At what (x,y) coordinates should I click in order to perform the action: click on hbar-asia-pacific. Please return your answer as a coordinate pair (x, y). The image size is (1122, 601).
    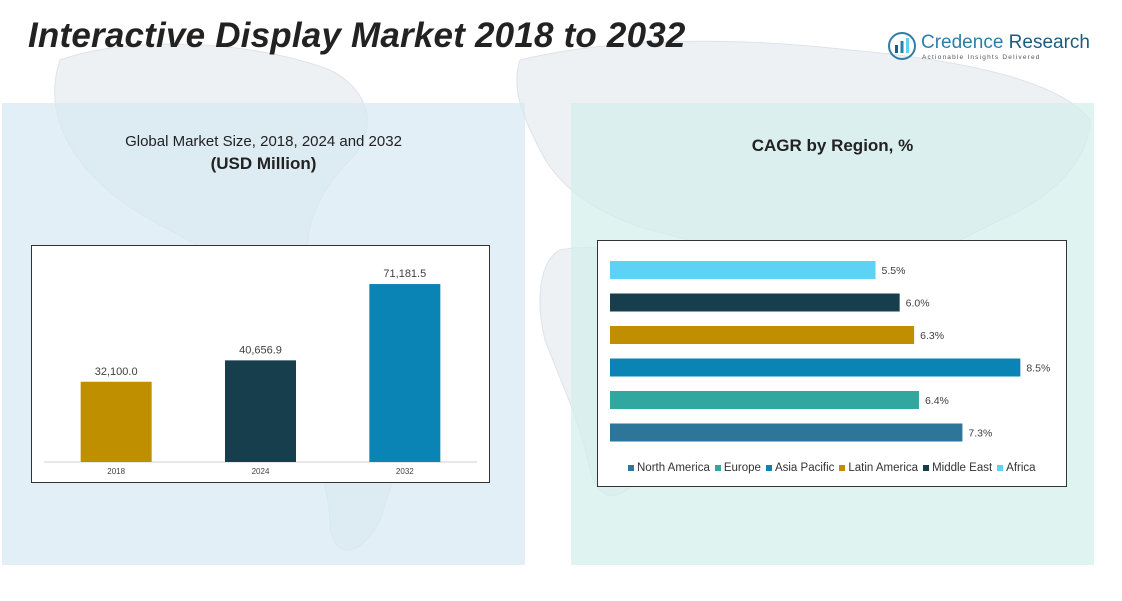
    Looking at the image, I should click on (815, 367).